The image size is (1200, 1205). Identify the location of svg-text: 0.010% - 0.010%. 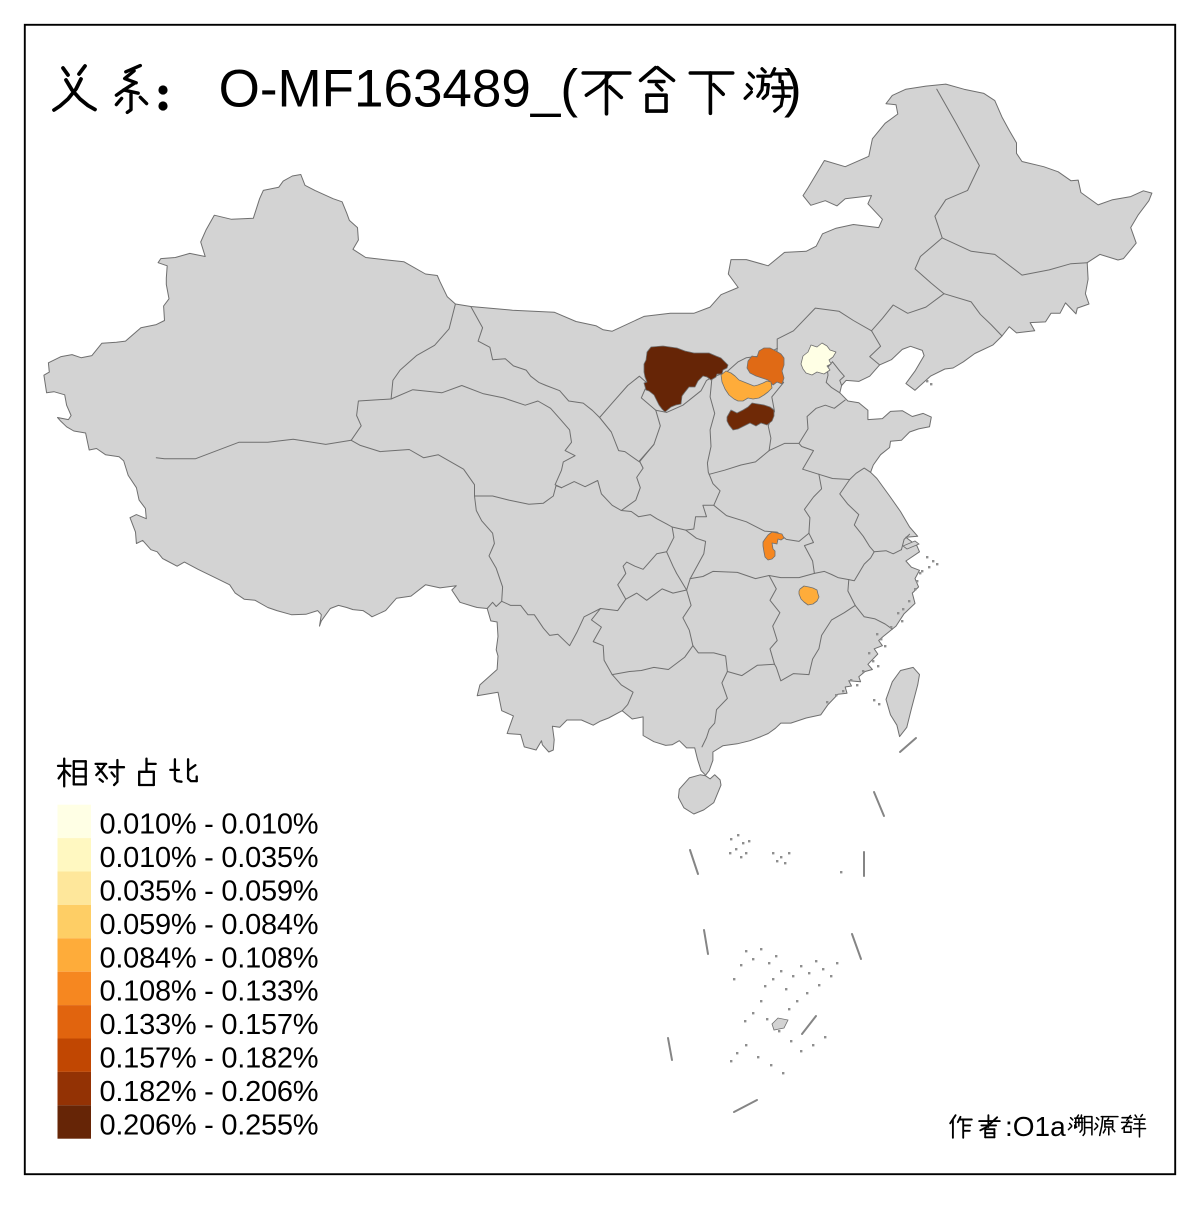
(209, 825).